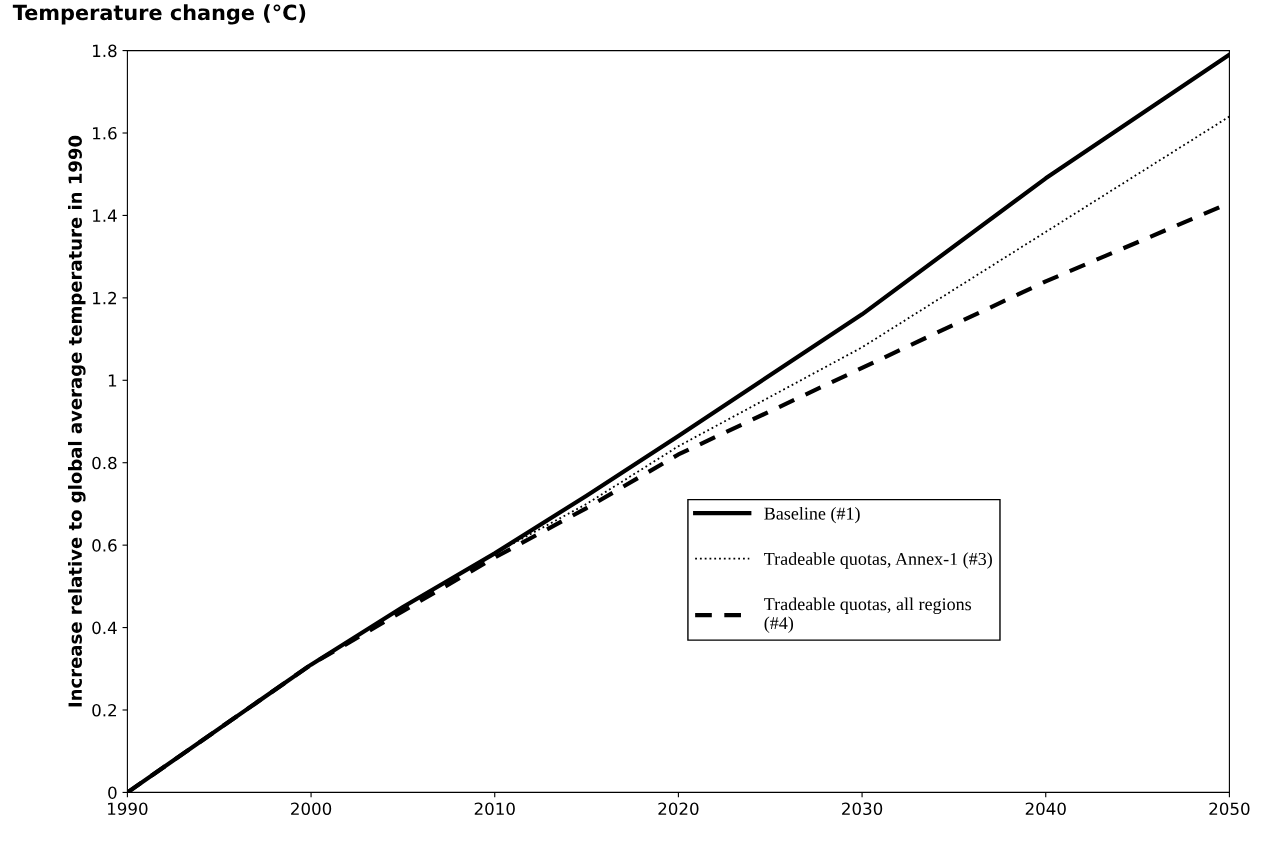  I want to click on y-tick-label: 0.2, so click(104, 710).